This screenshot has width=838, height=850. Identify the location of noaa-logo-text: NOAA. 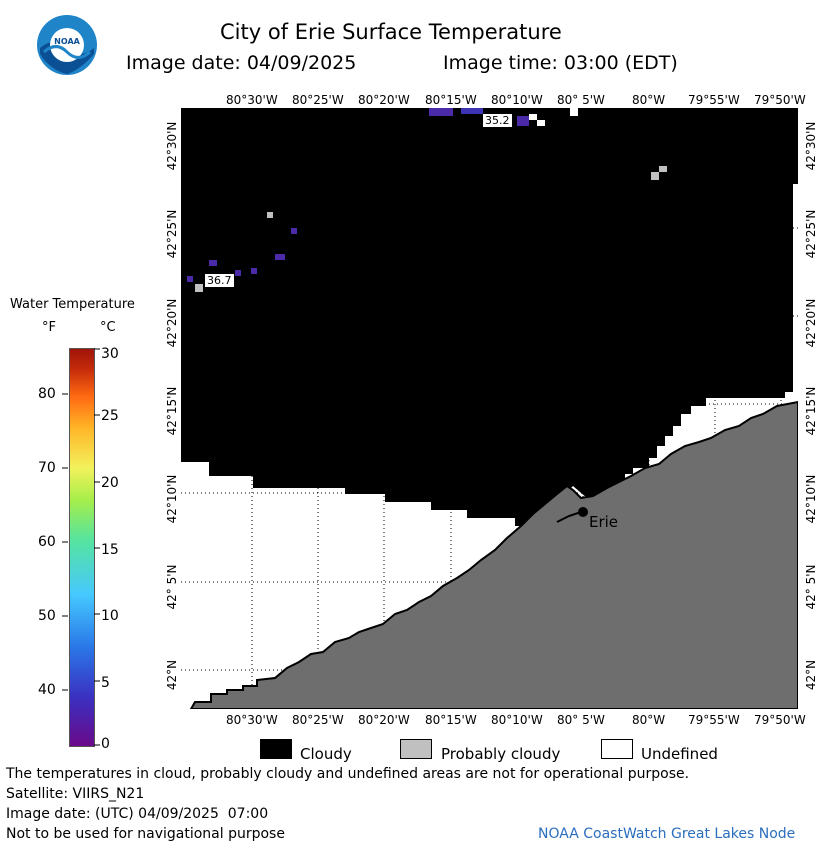
(67, 41).